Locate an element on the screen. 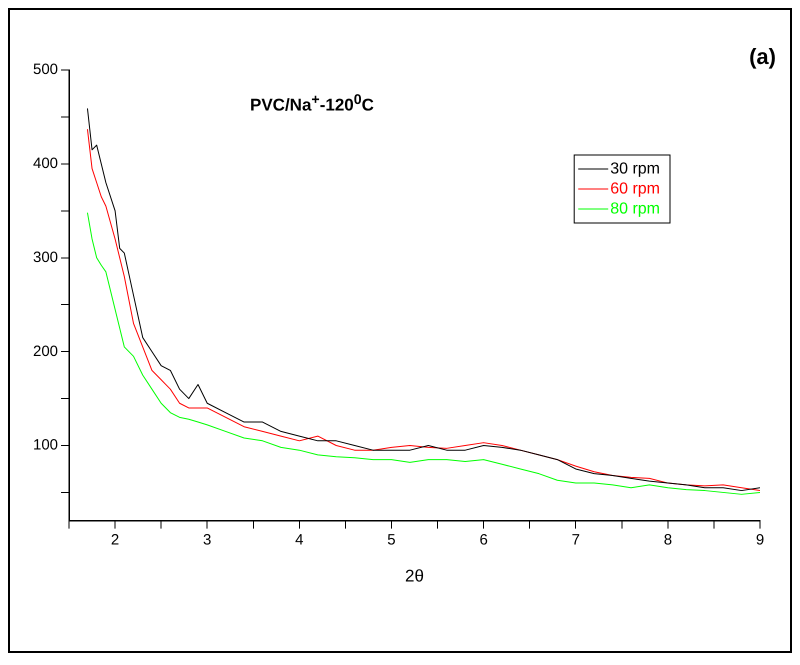  x-tick-label: 4 is located at coordinates (299, 540).